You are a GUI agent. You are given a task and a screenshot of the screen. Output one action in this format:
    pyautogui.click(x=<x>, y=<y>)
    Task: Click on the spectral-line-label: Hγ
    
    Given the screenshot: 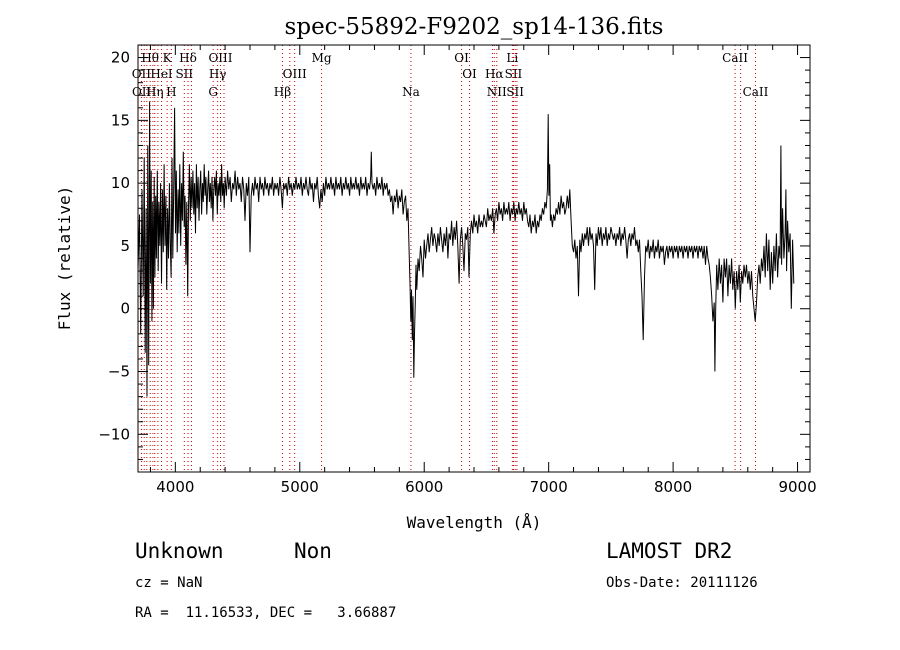 What is the action you would take?
    pyautogui.click(x=218, y=74)
    